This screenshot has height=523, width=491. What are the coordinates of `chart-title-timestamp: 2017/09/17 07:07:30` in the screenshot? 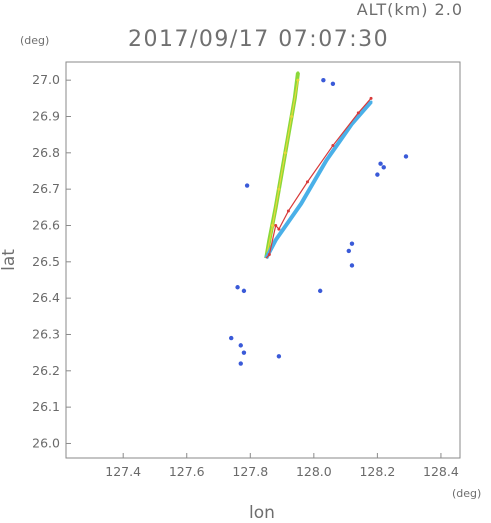 It's located at (259, 39).